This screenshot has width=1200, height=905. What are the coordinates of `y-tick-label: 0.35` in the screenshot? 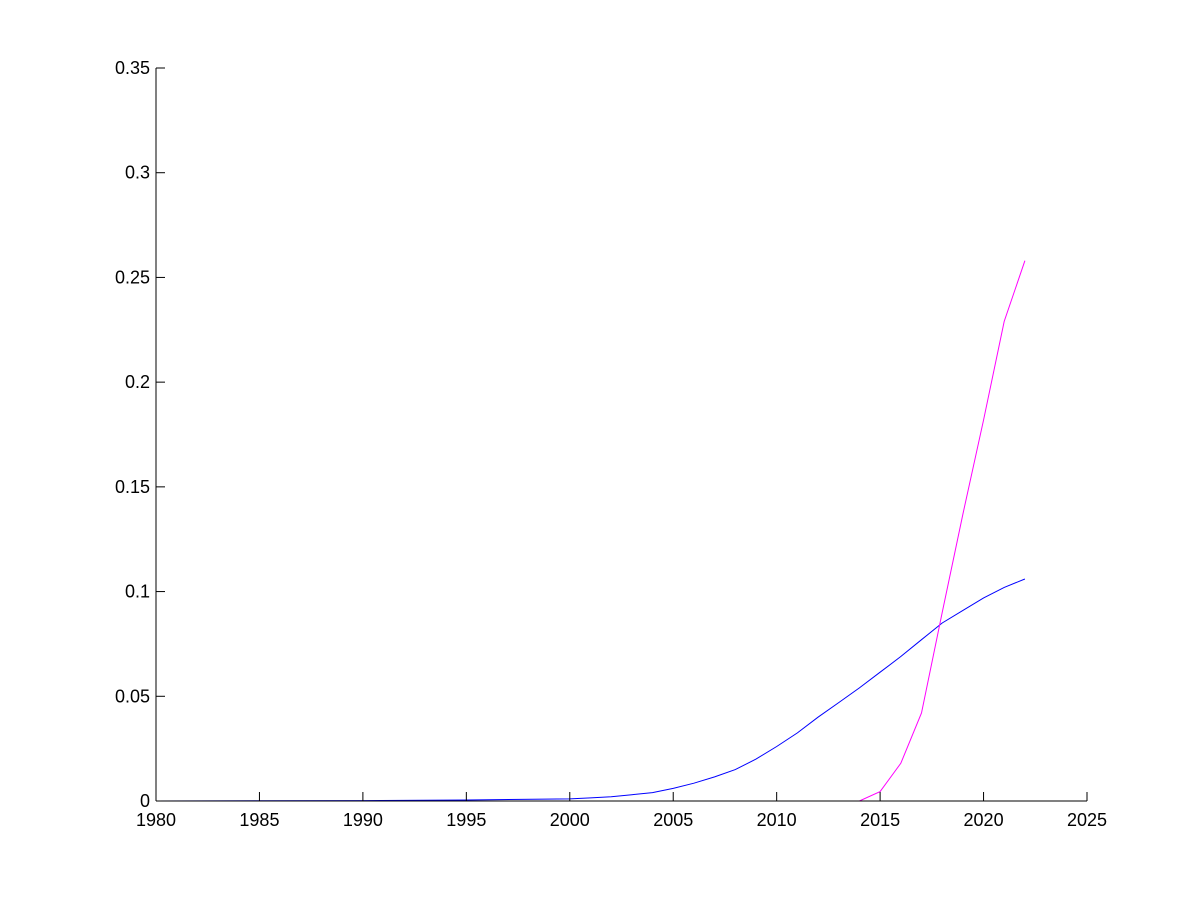 It's located at (132, 68).